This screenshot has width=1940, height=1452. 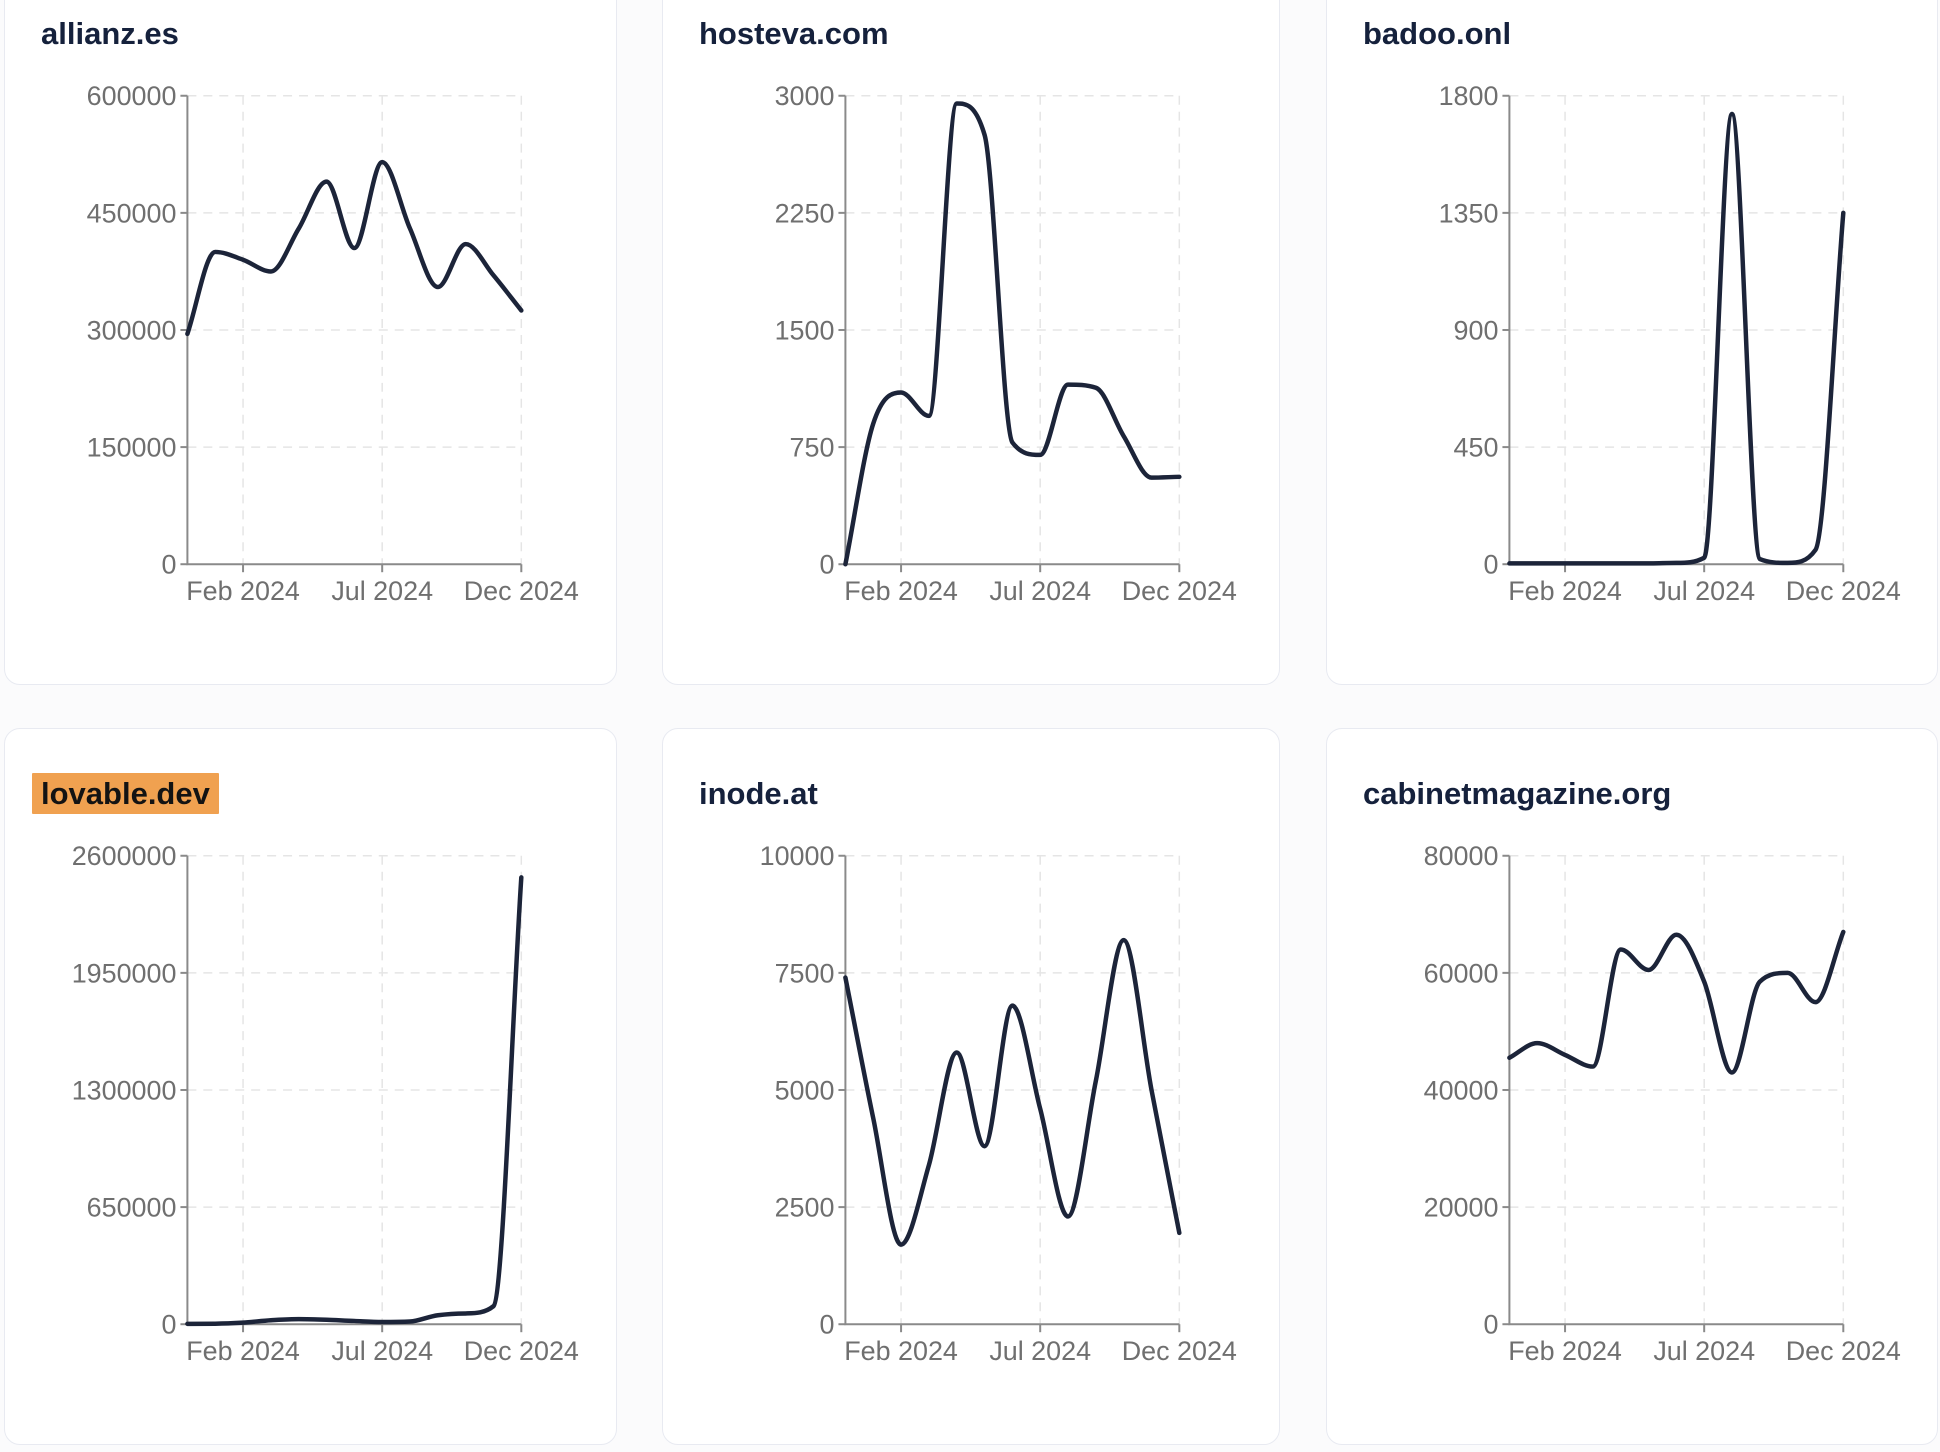 I want to click on y-tick-label: 40000, so click(x=1461, y=1090).